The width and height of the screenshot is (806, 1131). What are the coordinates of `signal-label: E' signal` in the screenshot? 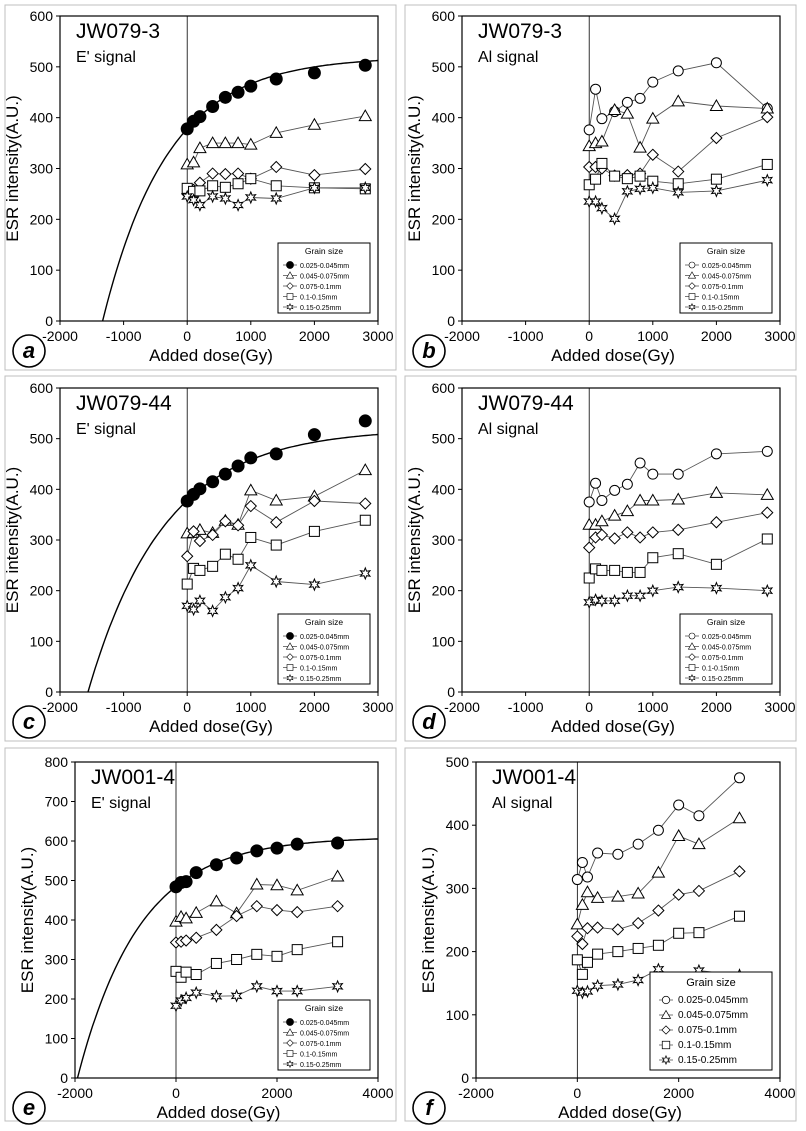 It's located at (121, 803).